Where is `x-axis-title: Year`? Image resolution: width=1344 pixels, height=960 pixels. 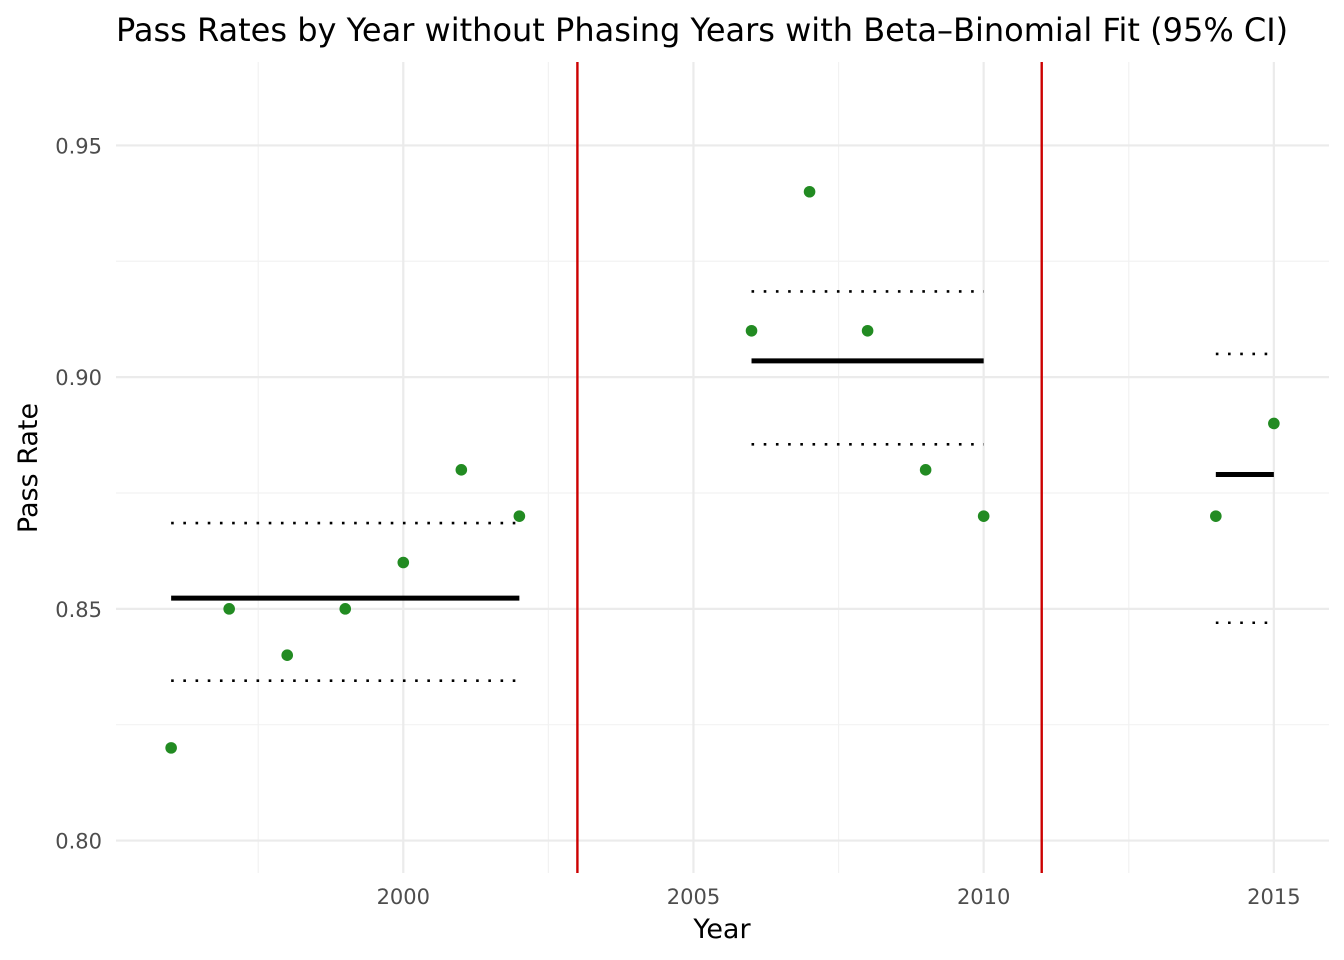
x-axis-title: Year is located at coordinates (721, 929).